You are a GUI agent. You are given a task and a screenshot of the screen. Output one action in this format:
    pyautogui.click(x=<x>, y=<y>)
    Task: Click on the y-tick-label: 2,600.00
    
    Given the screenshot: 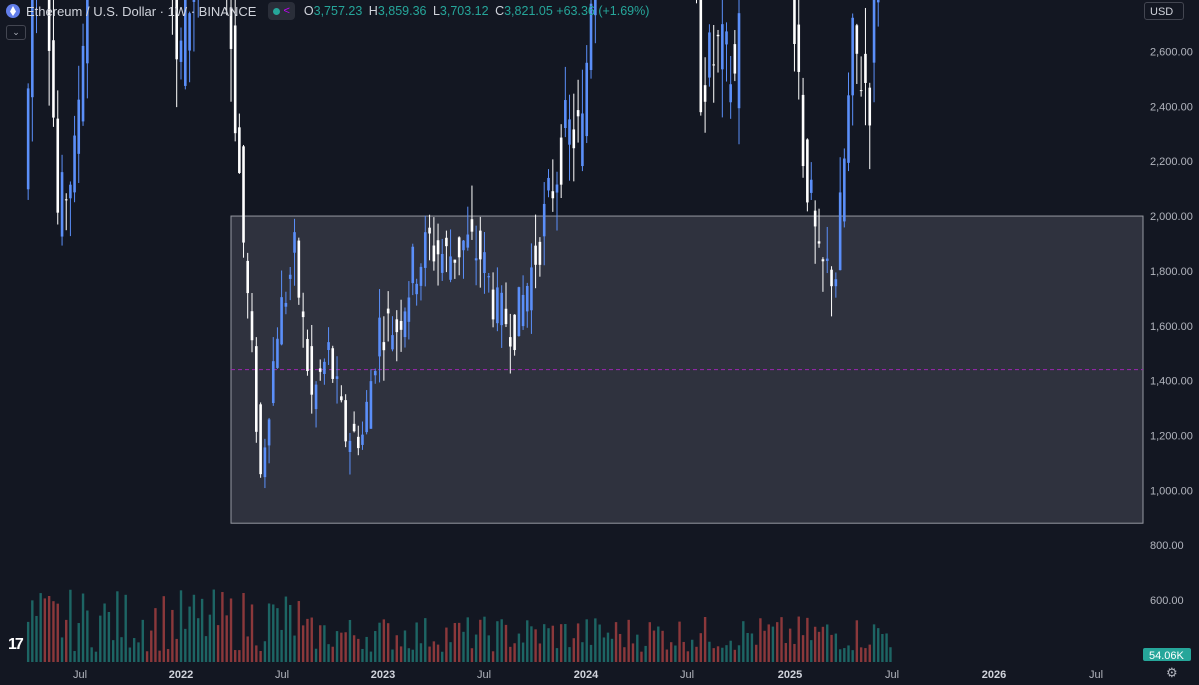 What is the action you would take?
    pyautogui.click(x=1171, y=53)
    